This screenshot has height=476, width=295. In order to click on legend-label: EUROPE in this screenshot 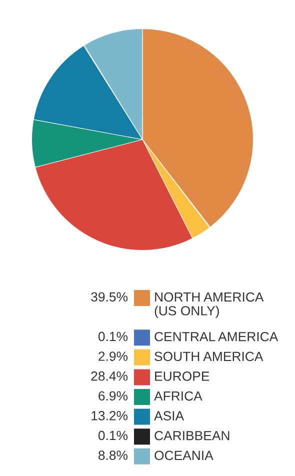, I will do `click(182, 376)`.